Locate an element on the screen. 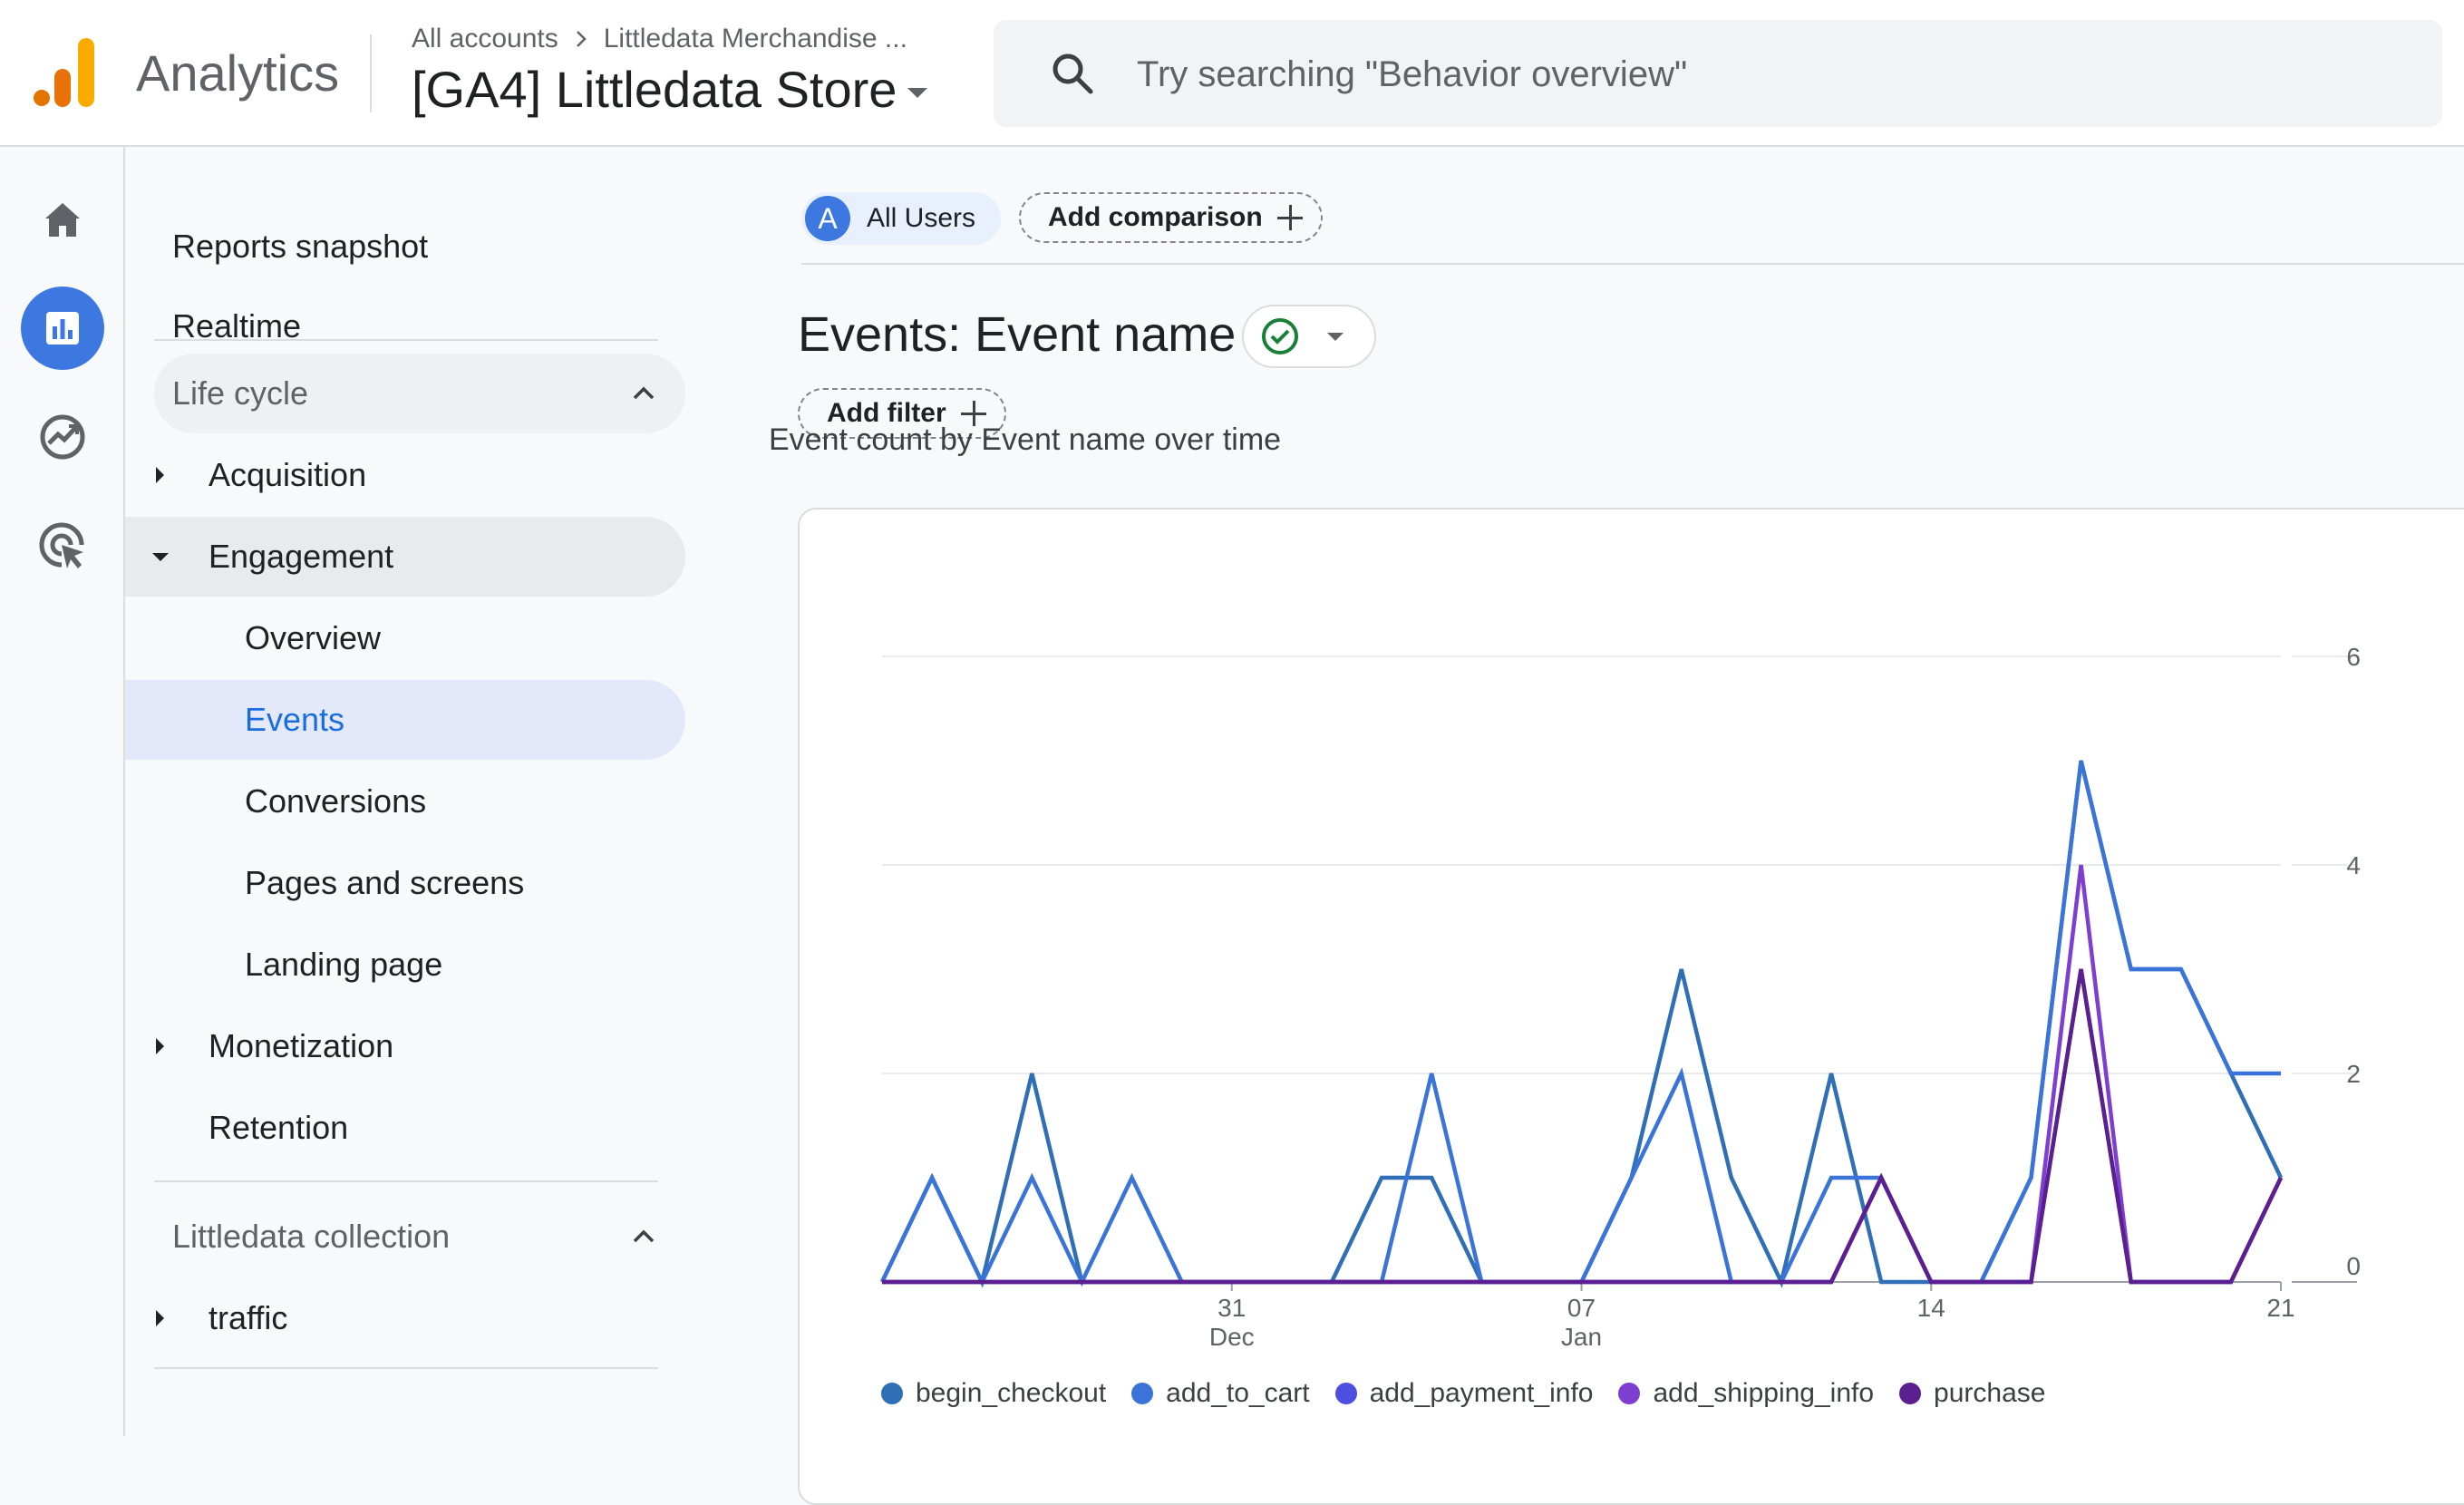 The height and width of the screenshot is (1505, 2464). add-filter-button: Add filter is located at coordinates (902, 413).